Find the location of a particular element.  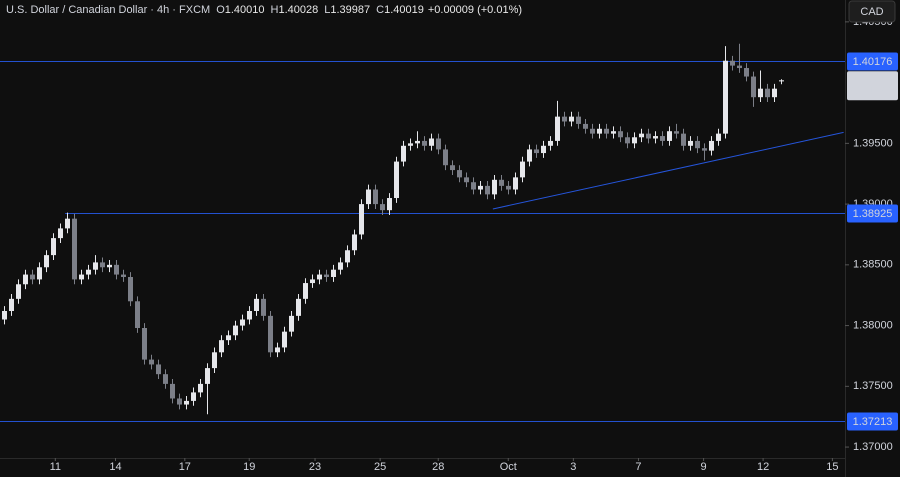

price-change: +0.00009 (+0.01%) is located at coordinates (475, 10).